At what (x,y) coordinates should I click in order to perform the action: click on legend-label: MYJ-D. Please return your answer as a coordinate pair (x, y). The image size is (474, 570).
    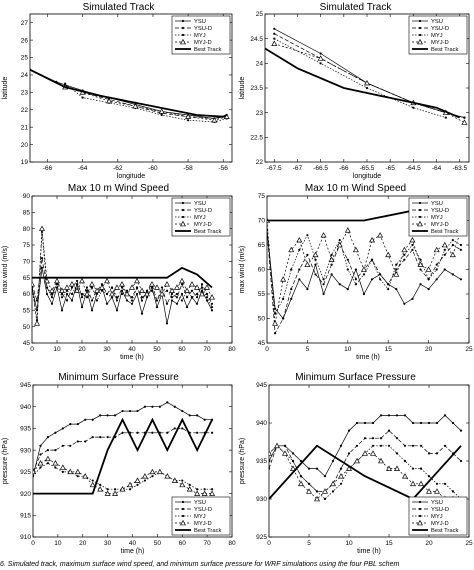
    Looking at the image, I should click on (440, 524).